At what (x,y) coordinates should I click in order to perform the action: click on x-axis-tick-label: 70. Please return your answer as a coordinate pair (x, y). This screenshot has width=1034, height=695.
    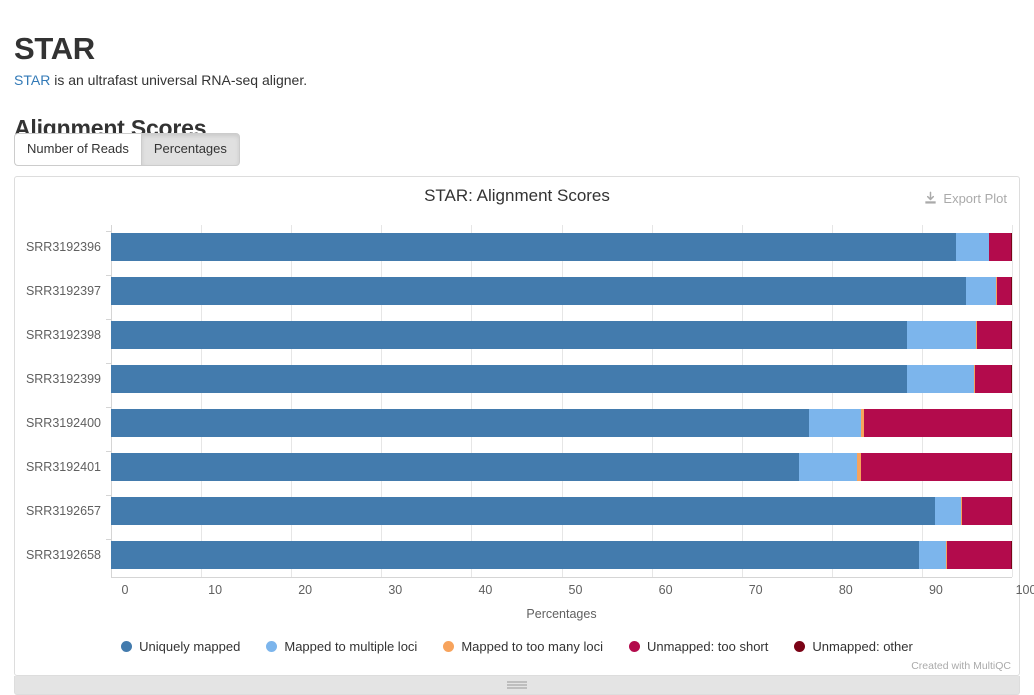
    Looking at the image, I should click on (755, 590).